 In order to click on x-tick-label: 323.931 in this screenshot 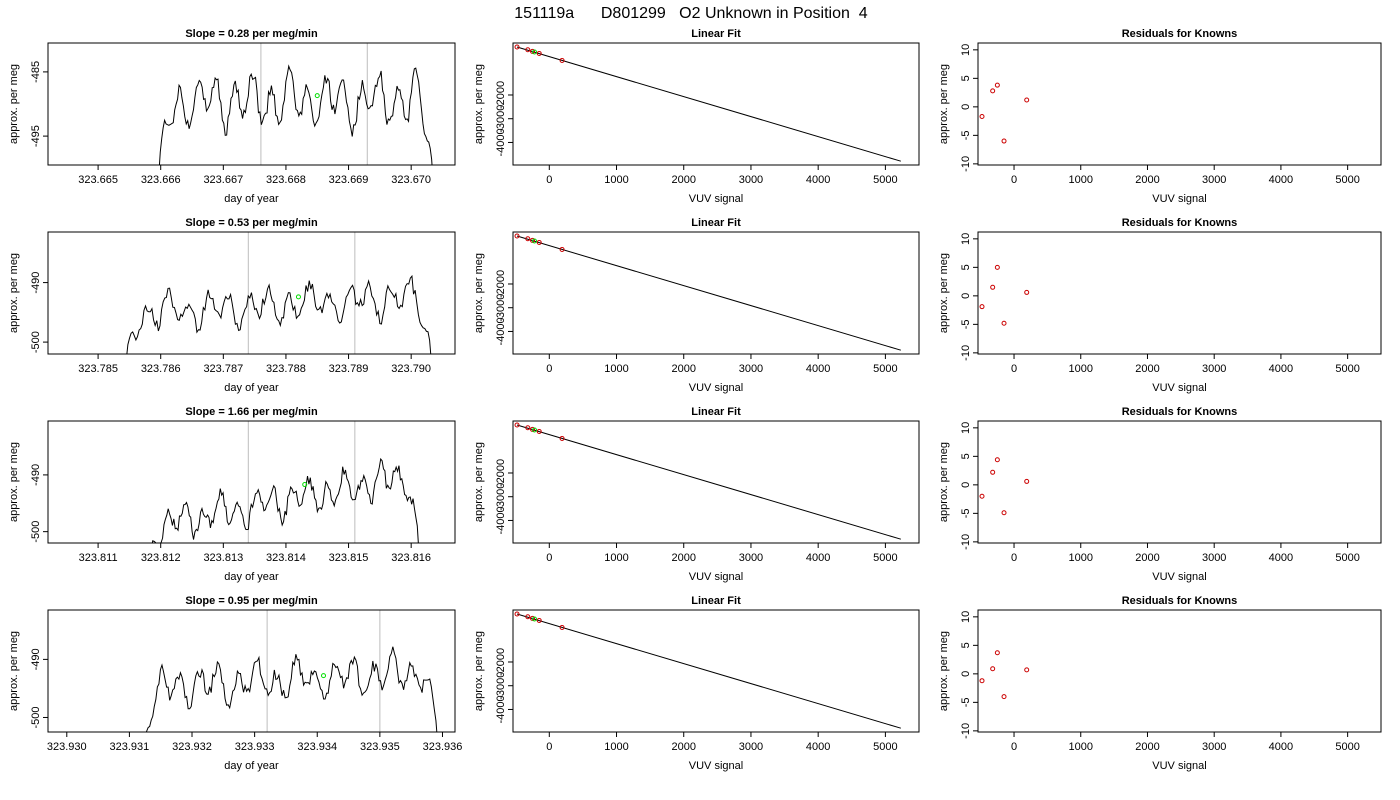, I will do `click(130, 747)`.